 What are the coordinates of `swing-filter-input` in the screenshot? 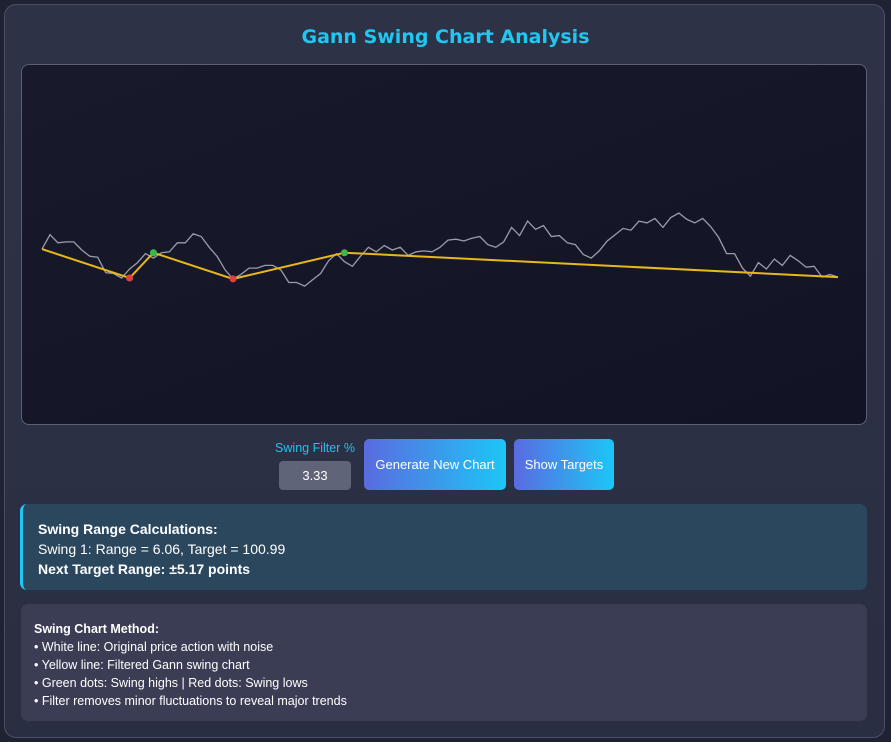 It's located at (315, 475).